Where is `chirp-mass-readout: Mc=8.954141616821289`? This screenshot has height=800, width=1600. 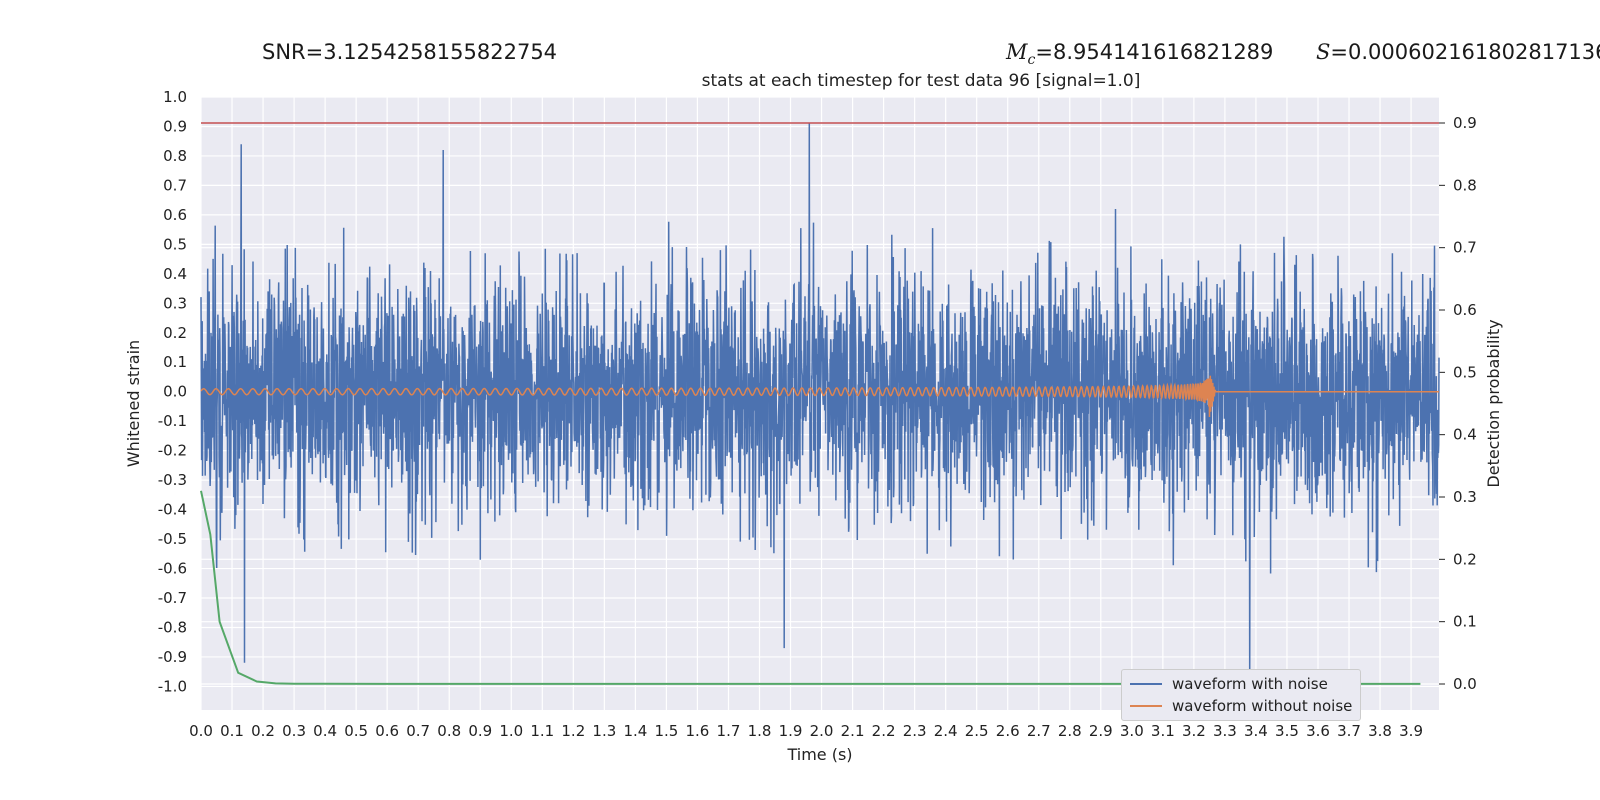 chirp-mass-readout: Mc=8.954141616821289 is located at coordinates (1139, 54).